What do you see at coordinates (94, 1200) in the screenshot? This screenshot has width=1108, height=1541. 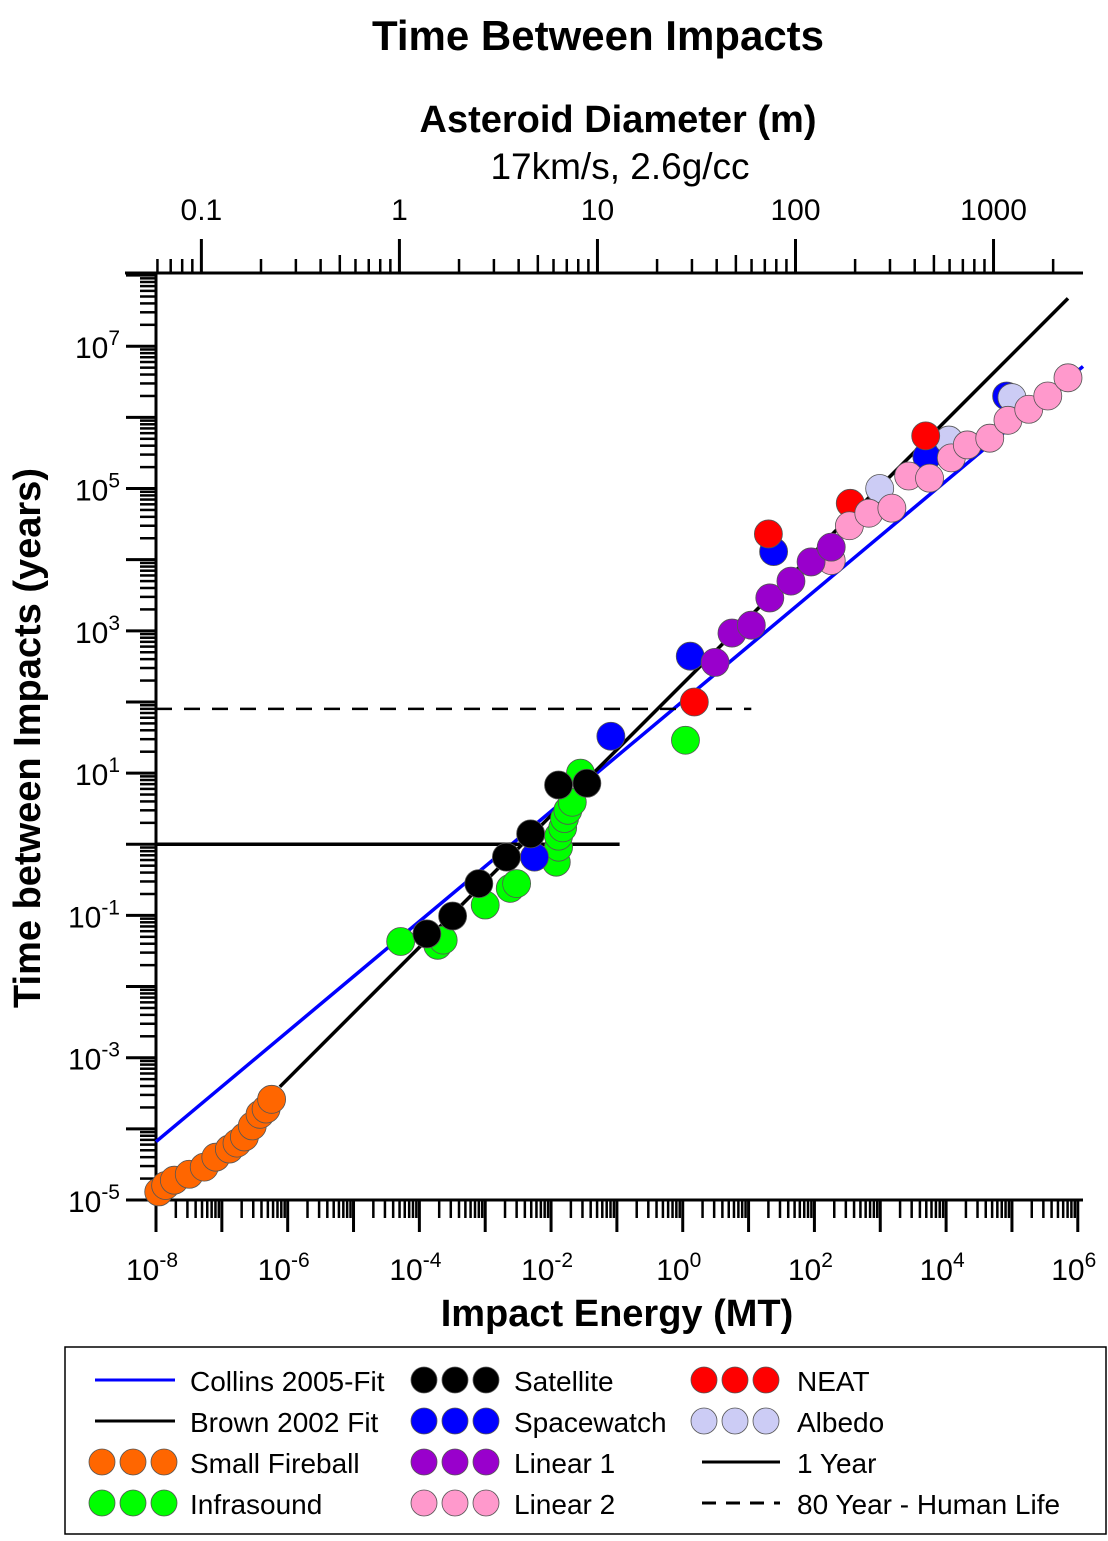 I see `y-tick-label: 10⁻⁵` at bounding box center [94, 1200].